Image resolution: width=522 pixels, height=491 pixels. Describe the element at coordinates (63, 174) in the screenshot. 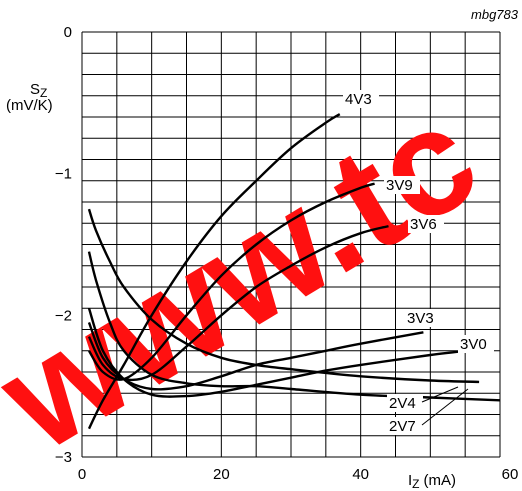

I see `y-tick-label: −1` at that location.